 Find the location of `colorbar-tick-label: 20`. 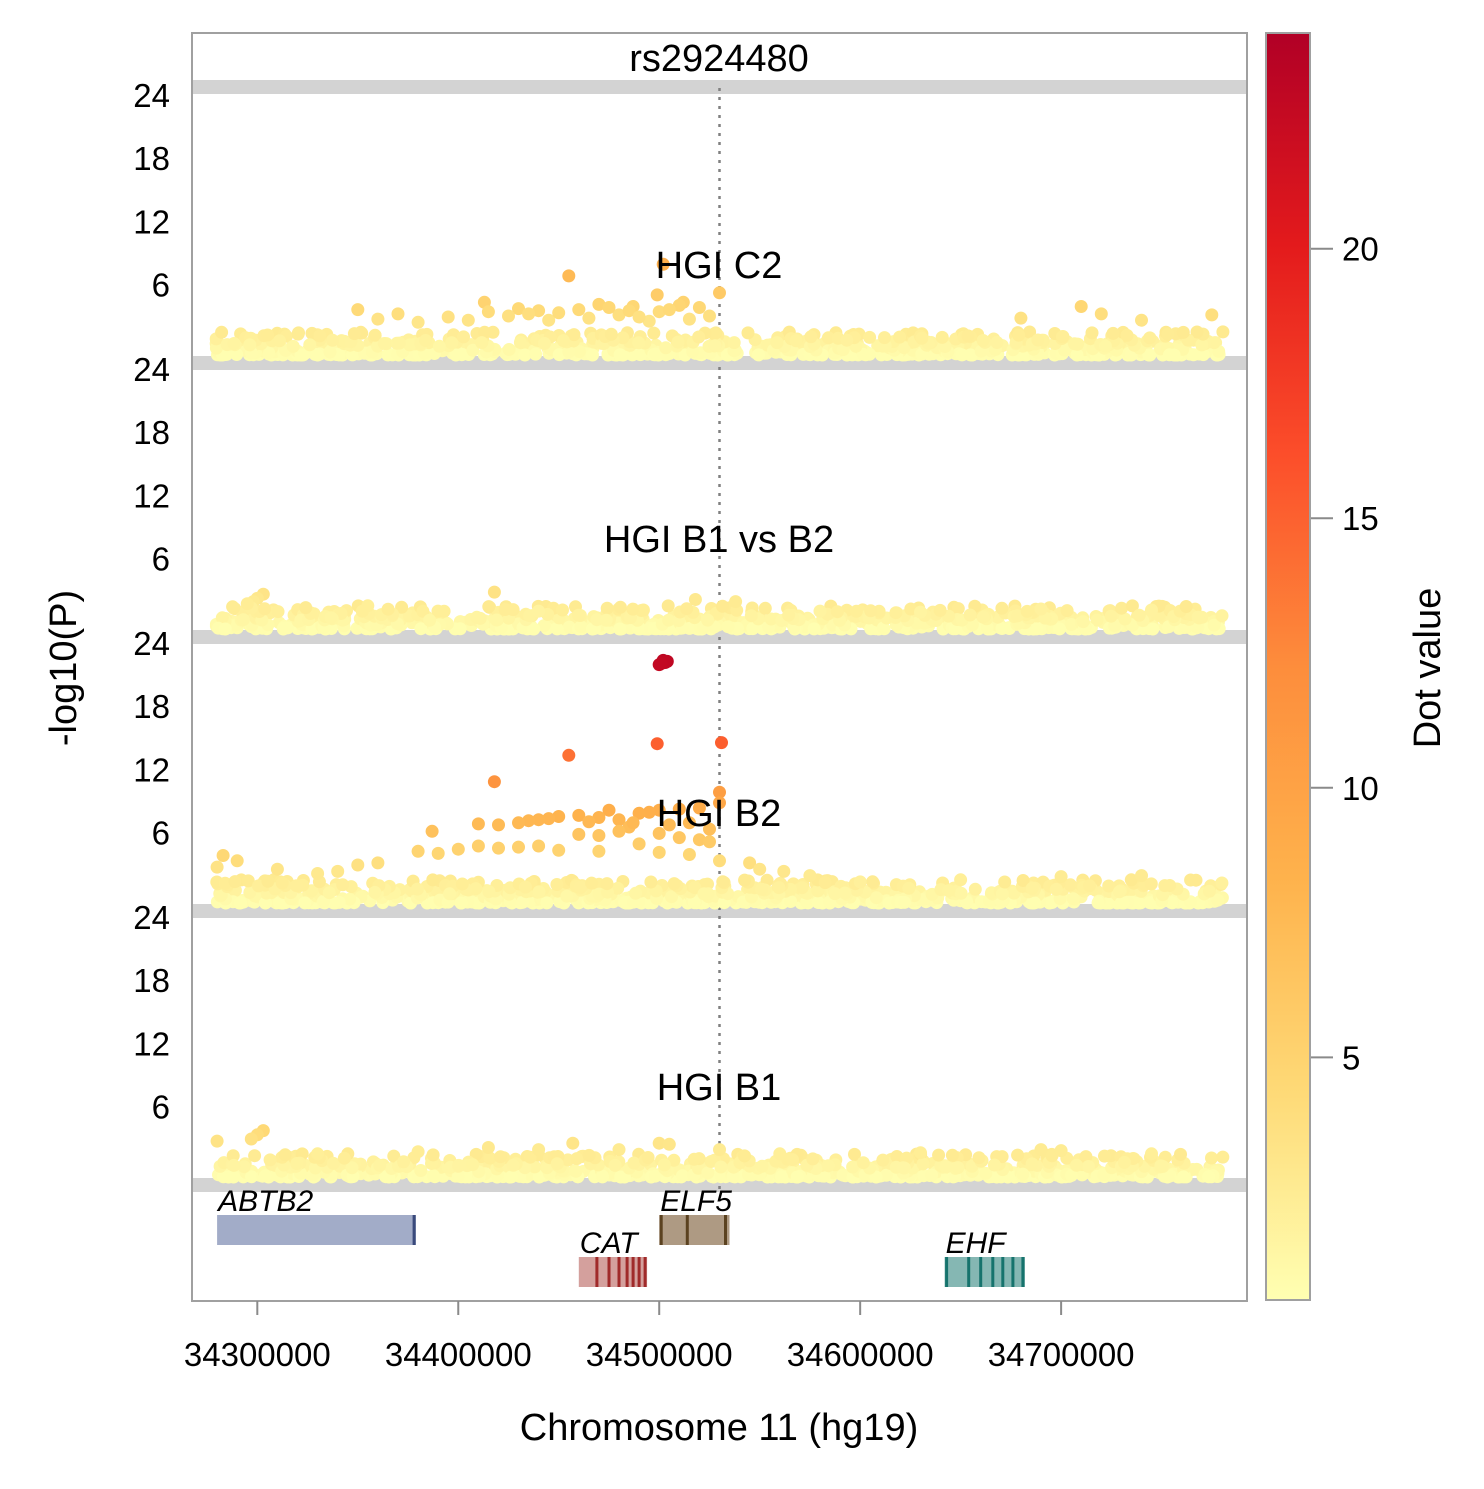

colorbar-tick-label: 20 is located at coordinates (1360, 249).